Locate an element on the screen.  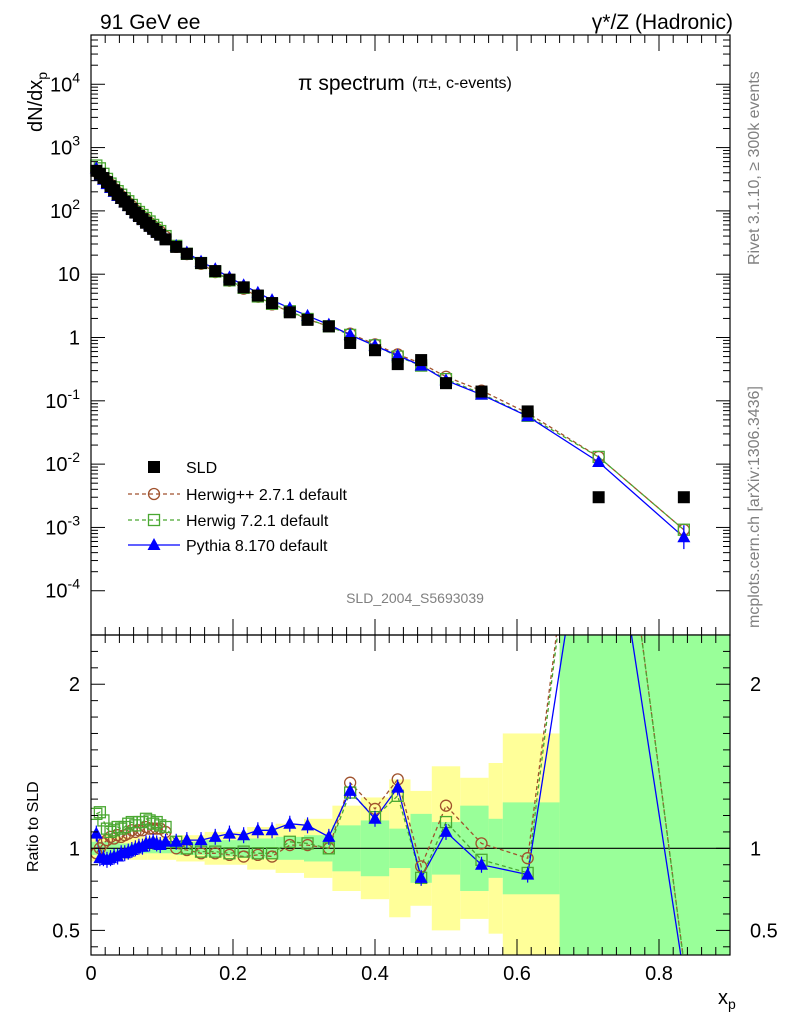
legend-label-pythia: Pythia 8.170 default is located at coordinates (257, 546).